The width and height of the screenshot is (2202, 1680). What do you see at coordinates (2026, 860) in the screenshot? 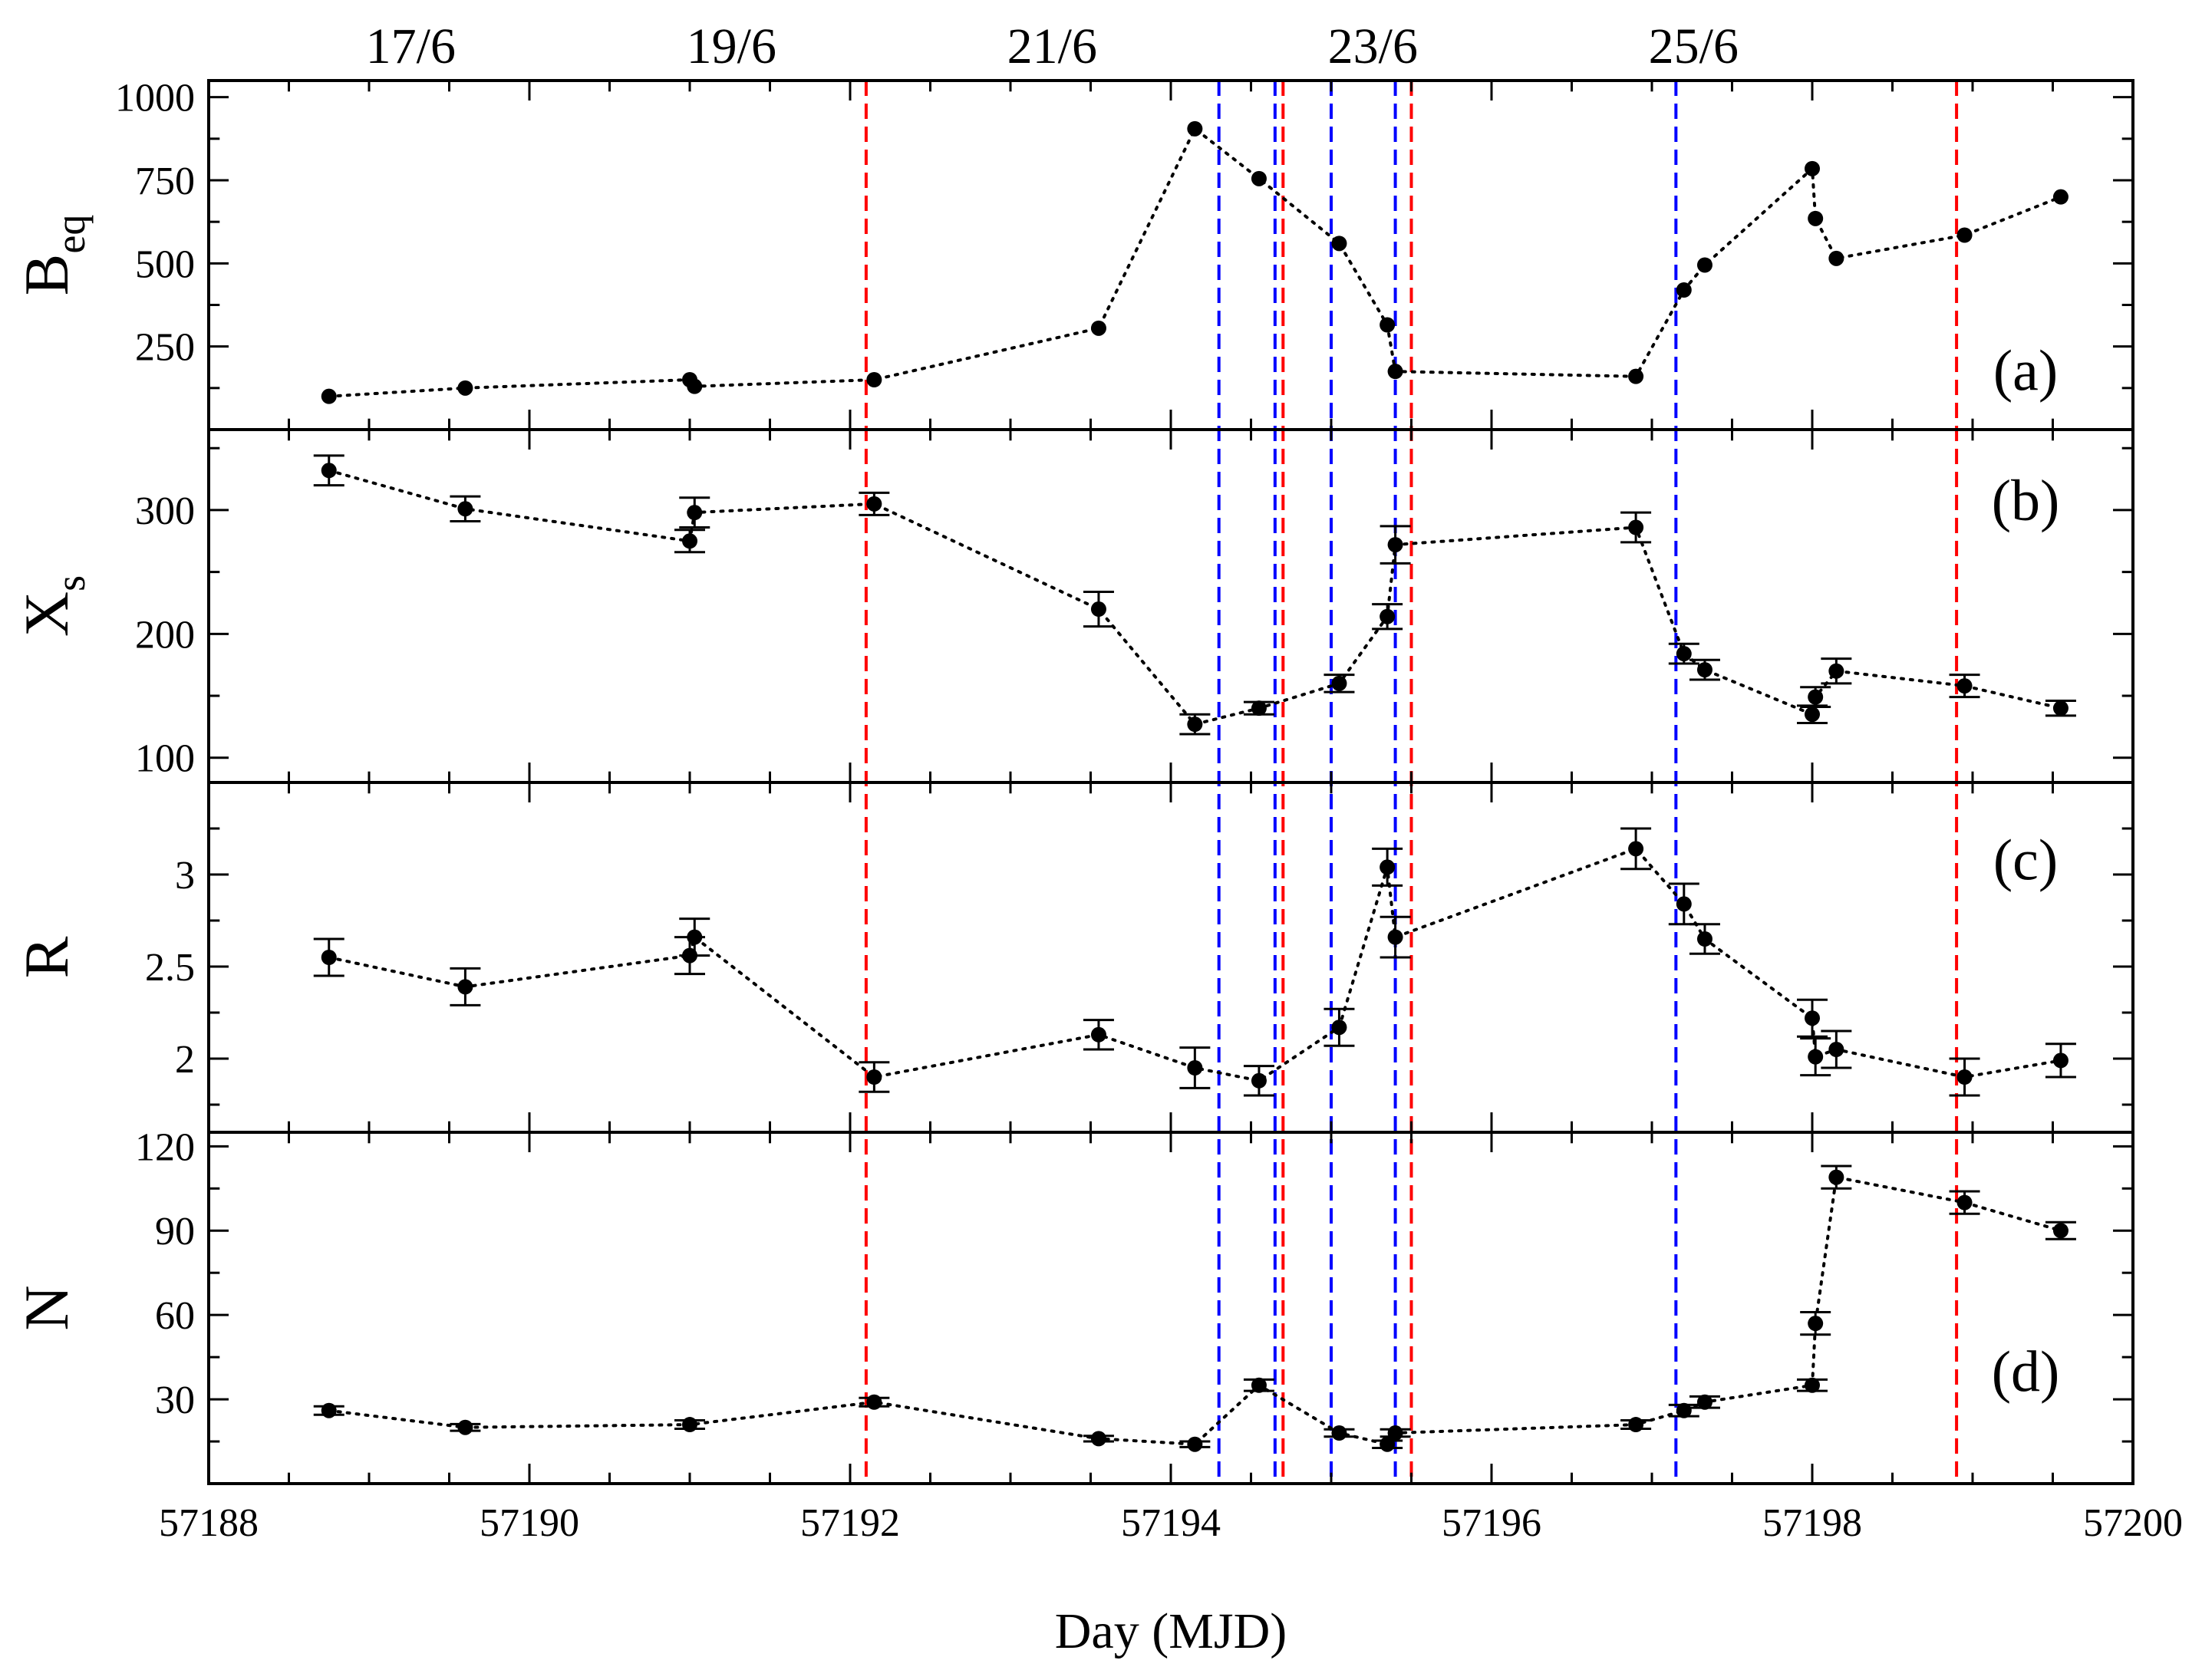
I see `panel-label-c: (c)` at bounding box center [2026, 860].